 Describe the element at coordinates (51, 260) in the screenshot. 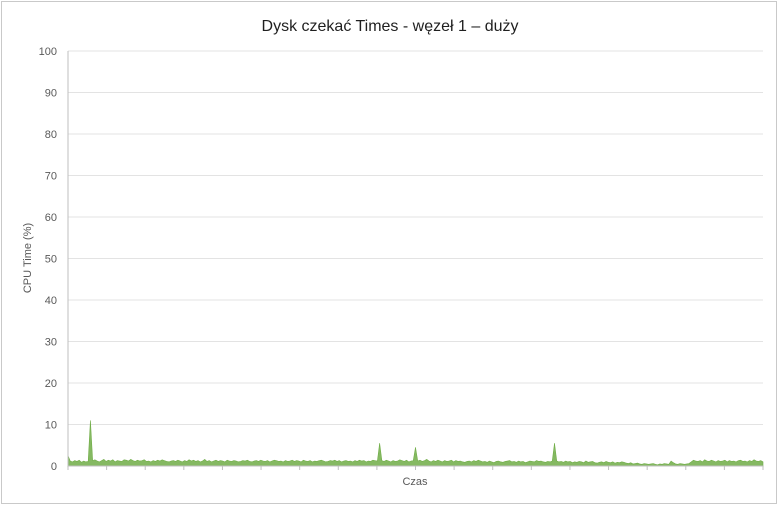

I see `y-tick-label: 50` at that location.